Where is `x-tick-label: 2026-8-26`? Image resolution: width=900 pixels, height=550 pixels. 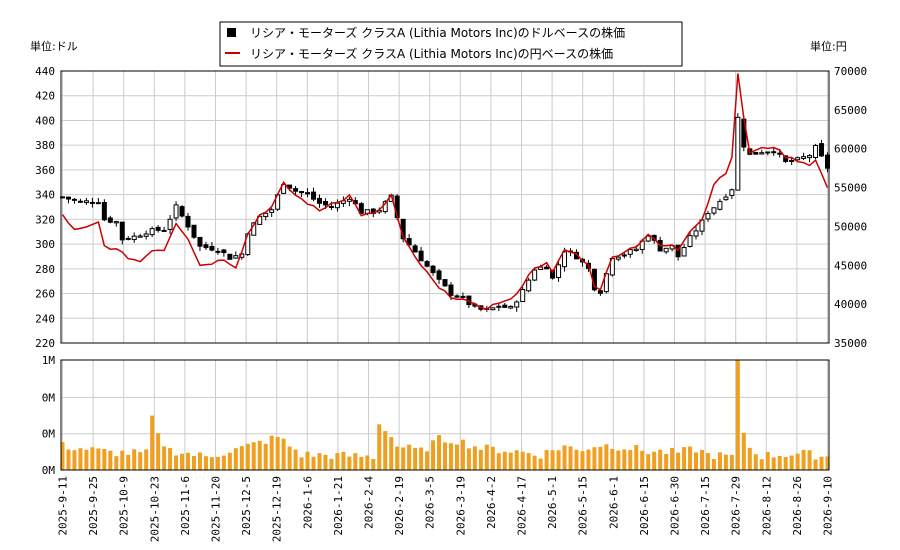 x-tick-label: 2026-8-26 is located at coordinates (797, 506).